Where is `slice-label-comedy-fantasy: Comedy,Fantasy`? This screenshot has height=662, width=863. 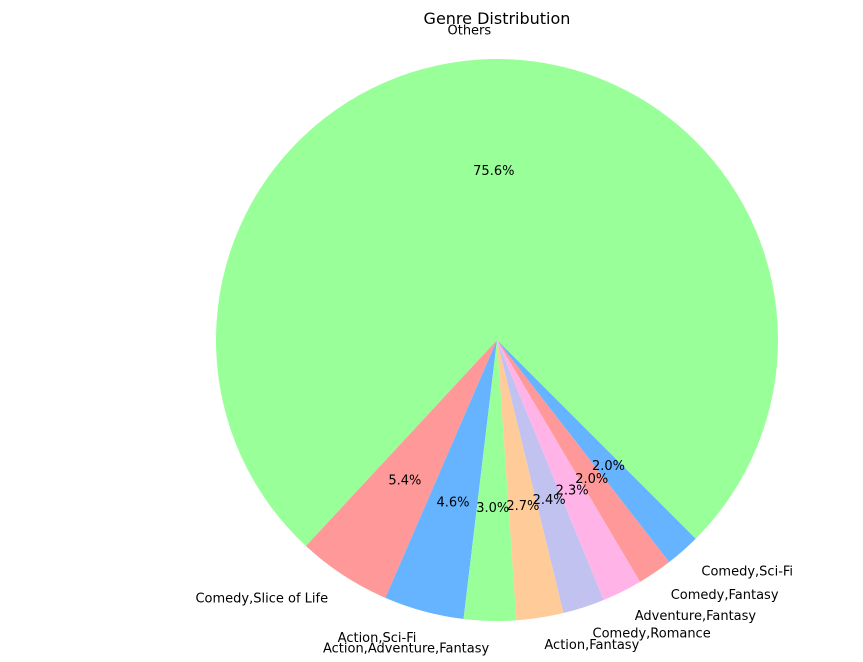 slice-label-comedy-fantasy: Comedy,Fantasy is located at coordinates (725, 595).